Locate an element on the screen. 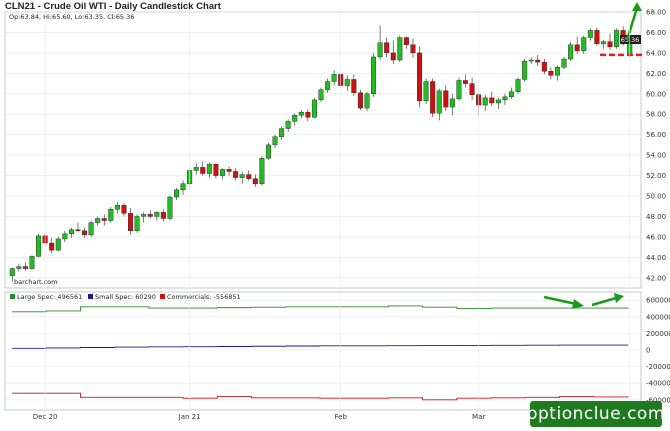  price-tick-label: 54.00 is located at coordinates (656, 156).